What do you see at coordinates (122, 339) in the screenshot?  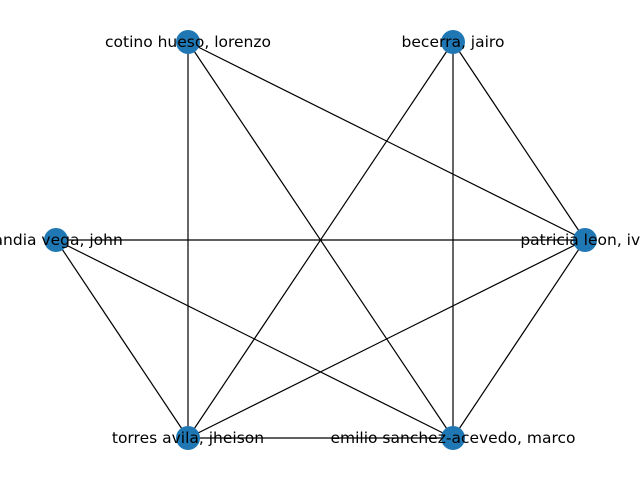 I see `edge-john-jheison` at bounding box center [122, 339].